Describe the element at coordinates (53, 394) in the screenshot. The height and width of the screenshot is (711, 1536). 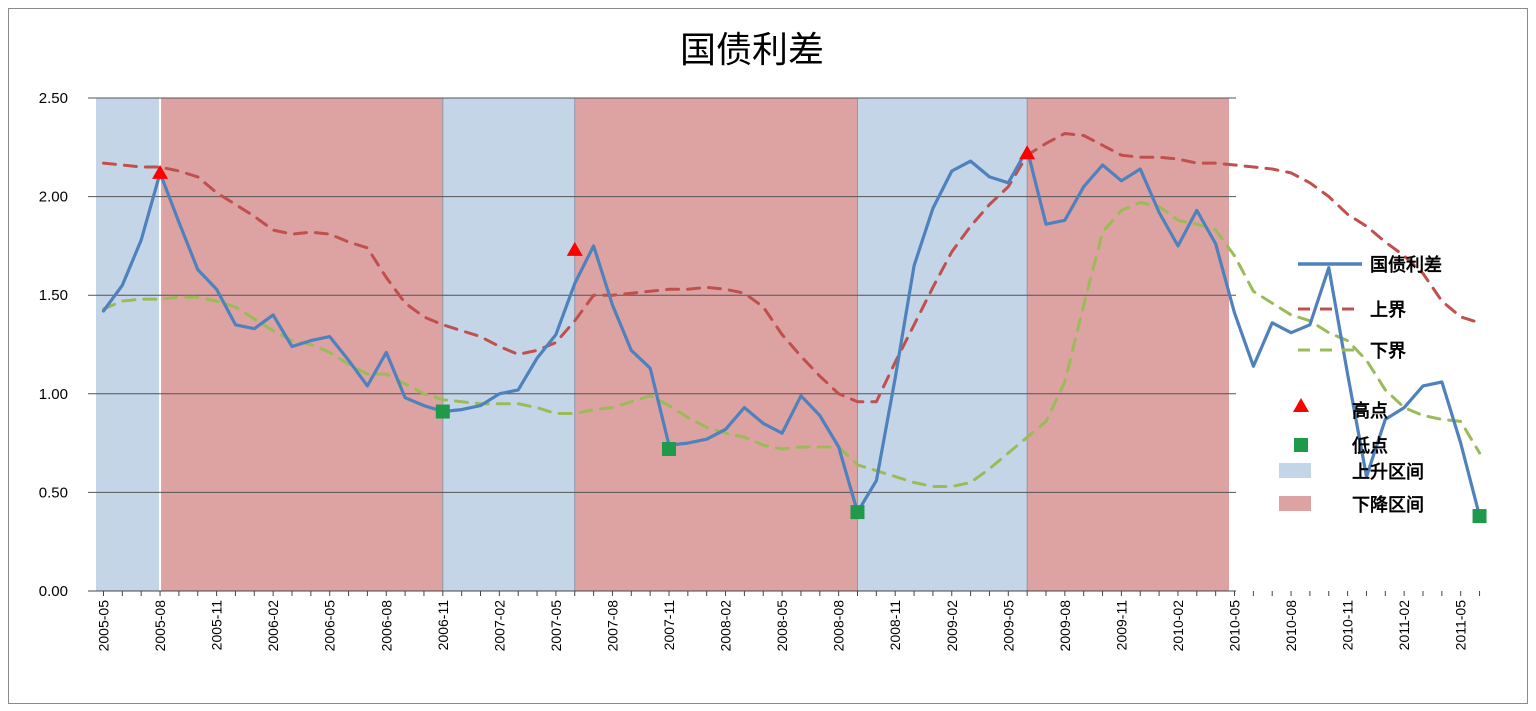
I see `y-tick-label: 1.00` at that location.